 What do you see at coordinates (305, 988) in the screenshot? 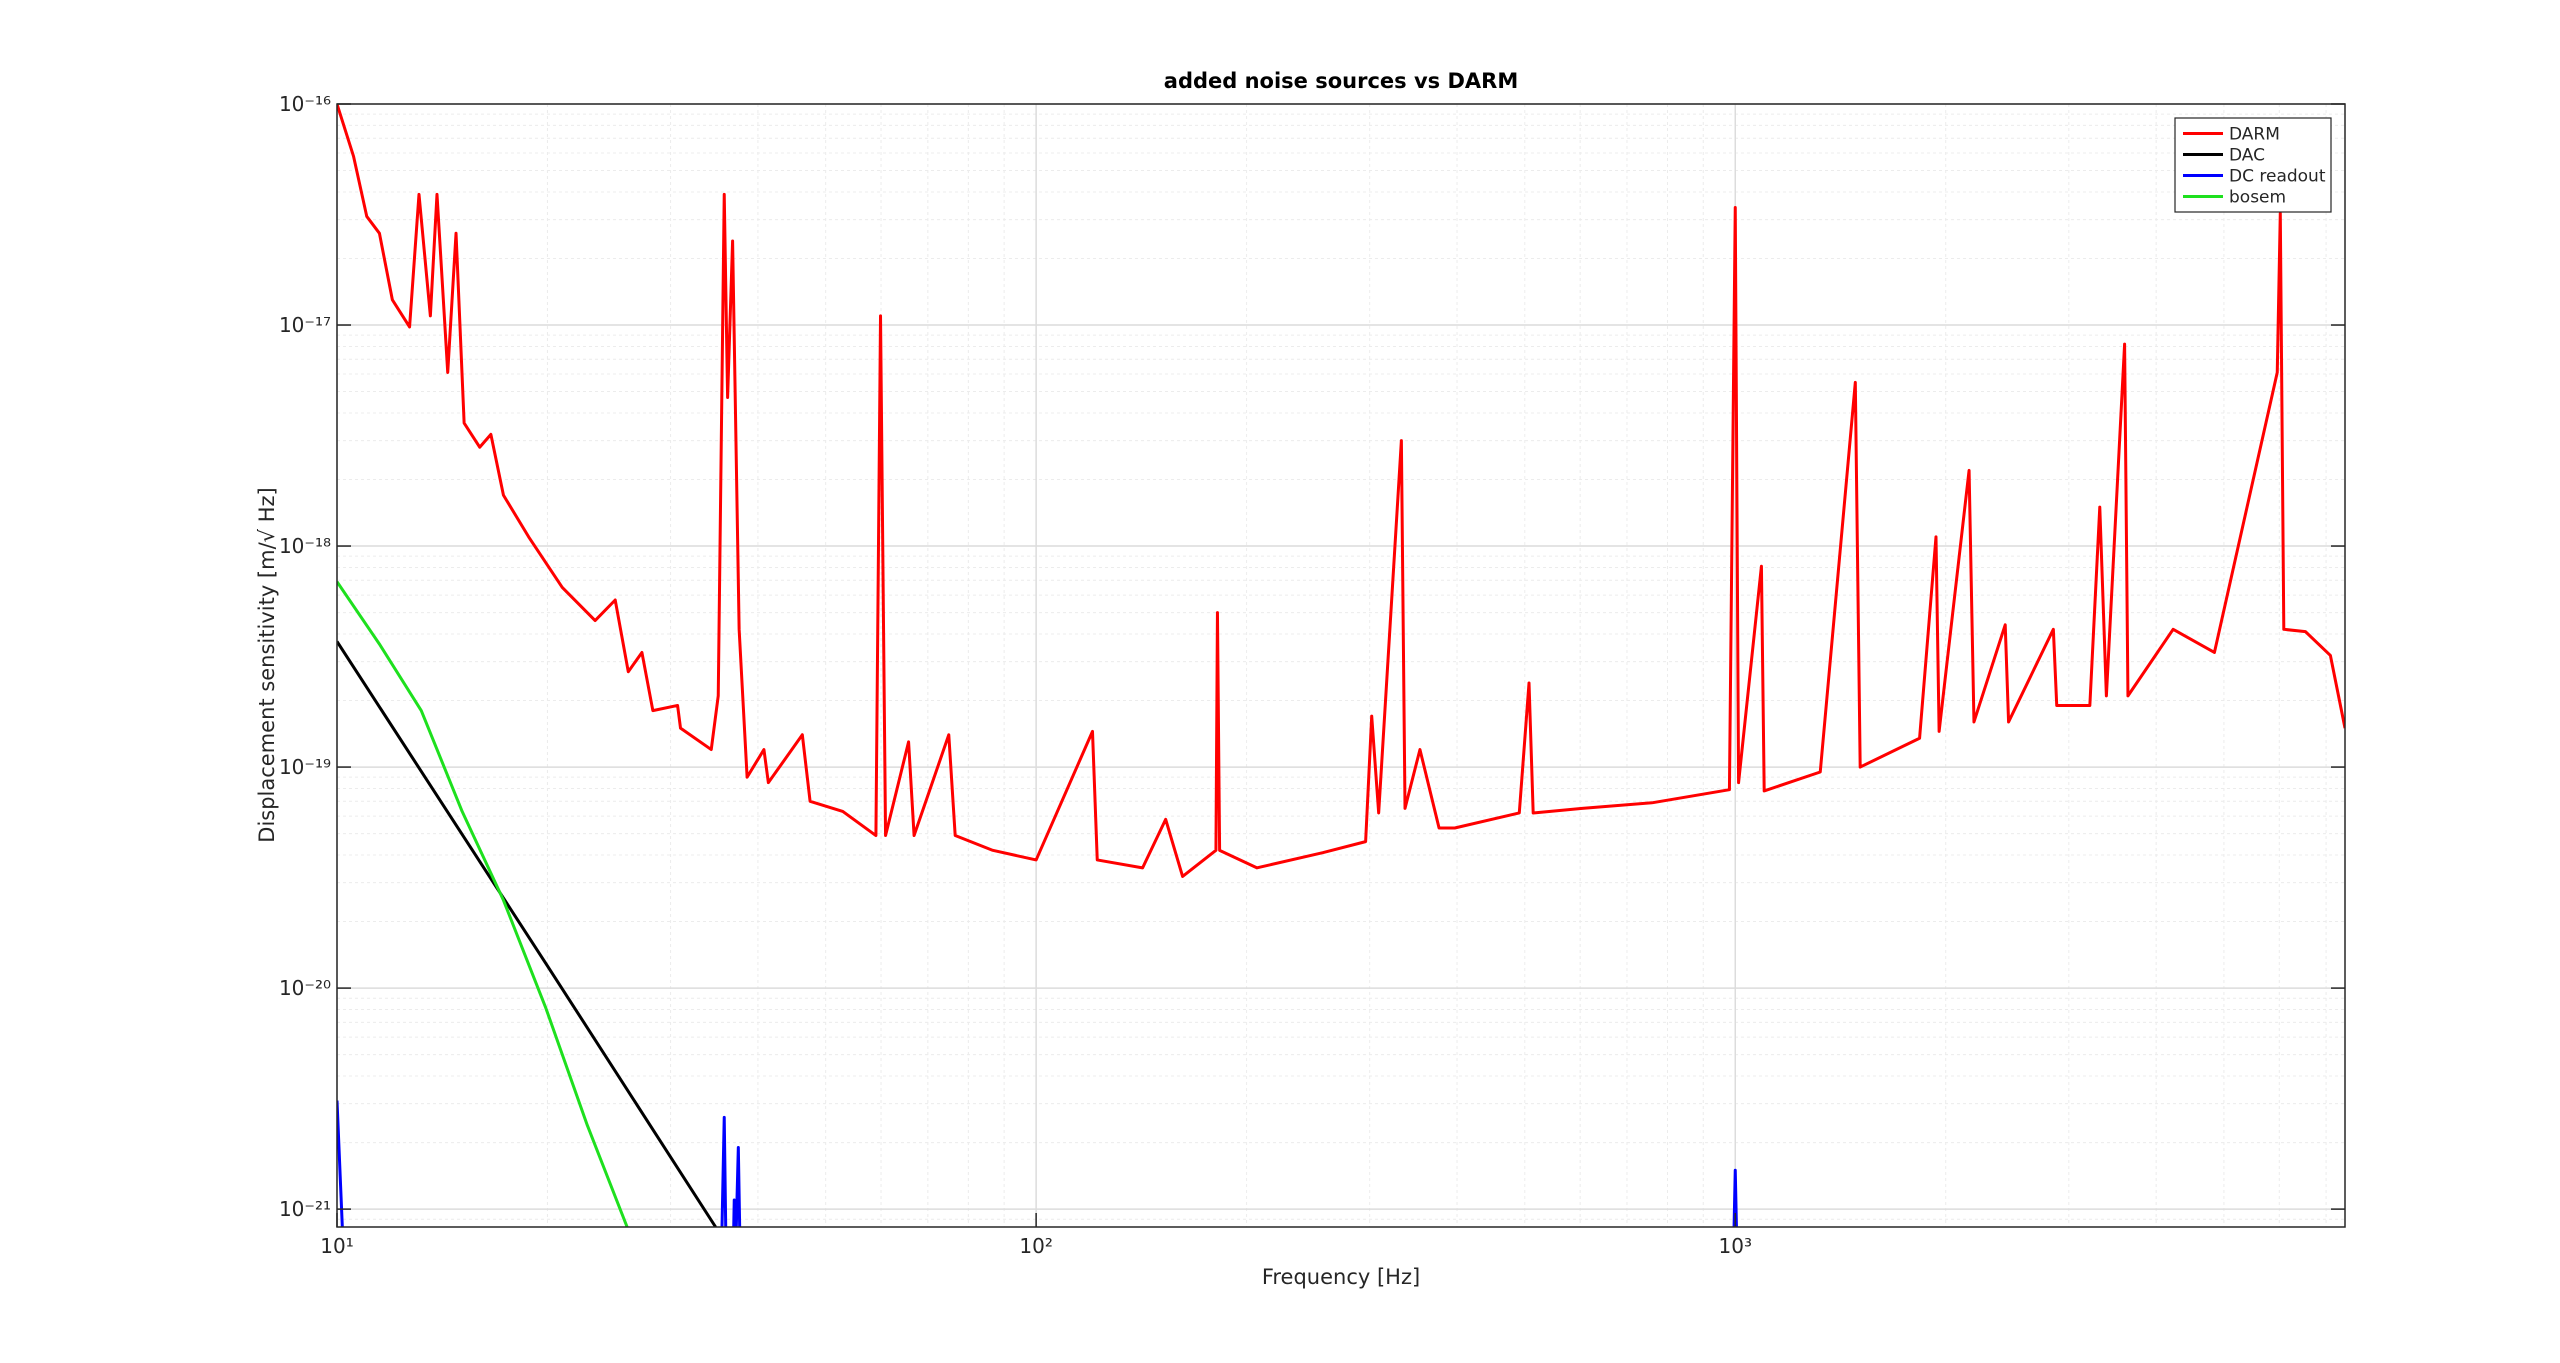
I see `y-tick-label: 10⁻²⁰` at bounding box center [305, 988].